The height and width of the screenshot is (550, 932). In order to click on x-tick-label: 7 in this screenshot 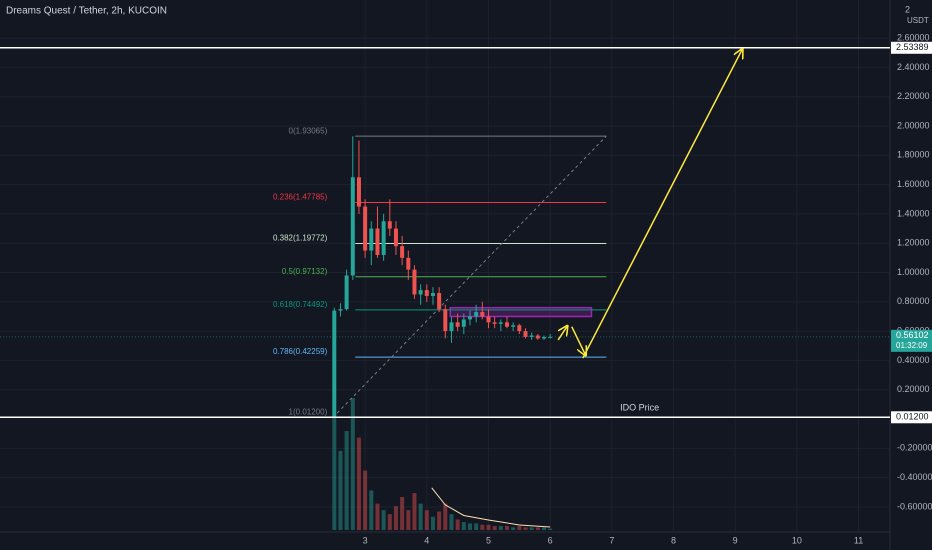, I will do `click(611, 540)`.